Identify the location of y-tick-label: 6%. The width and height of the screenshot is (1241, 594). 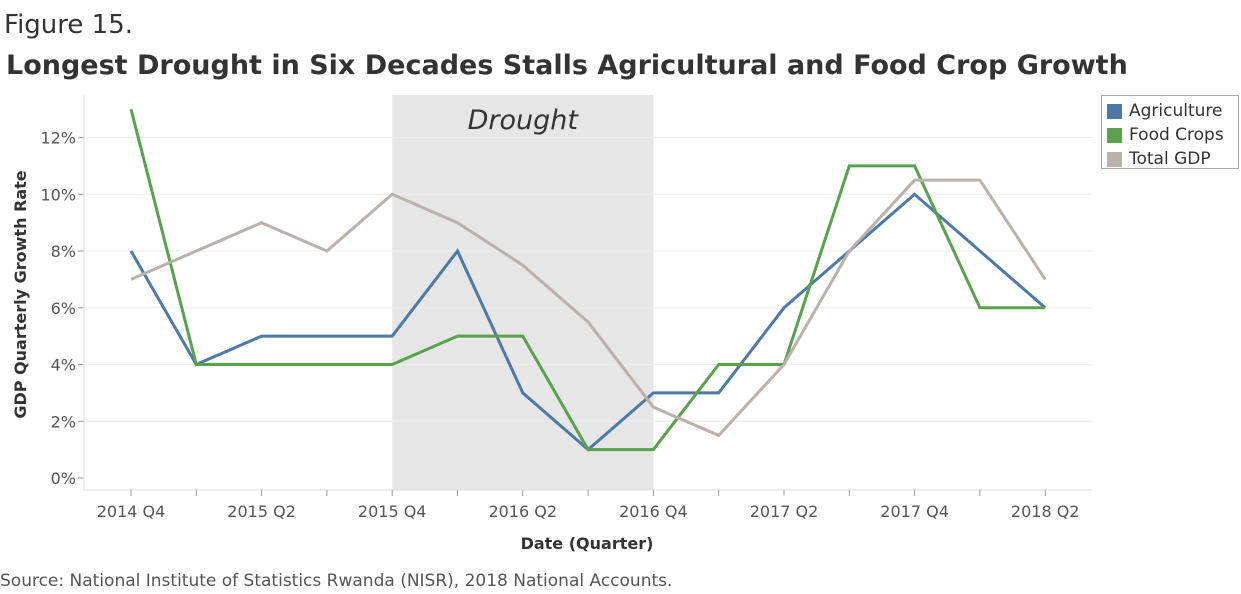
(63, 308).